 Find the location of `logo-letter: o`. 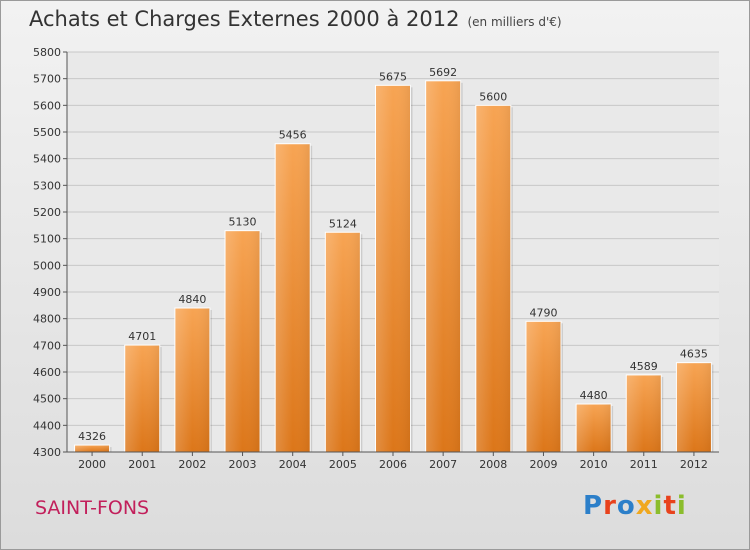

logo-letter: o is located at coordinates (626, 506).